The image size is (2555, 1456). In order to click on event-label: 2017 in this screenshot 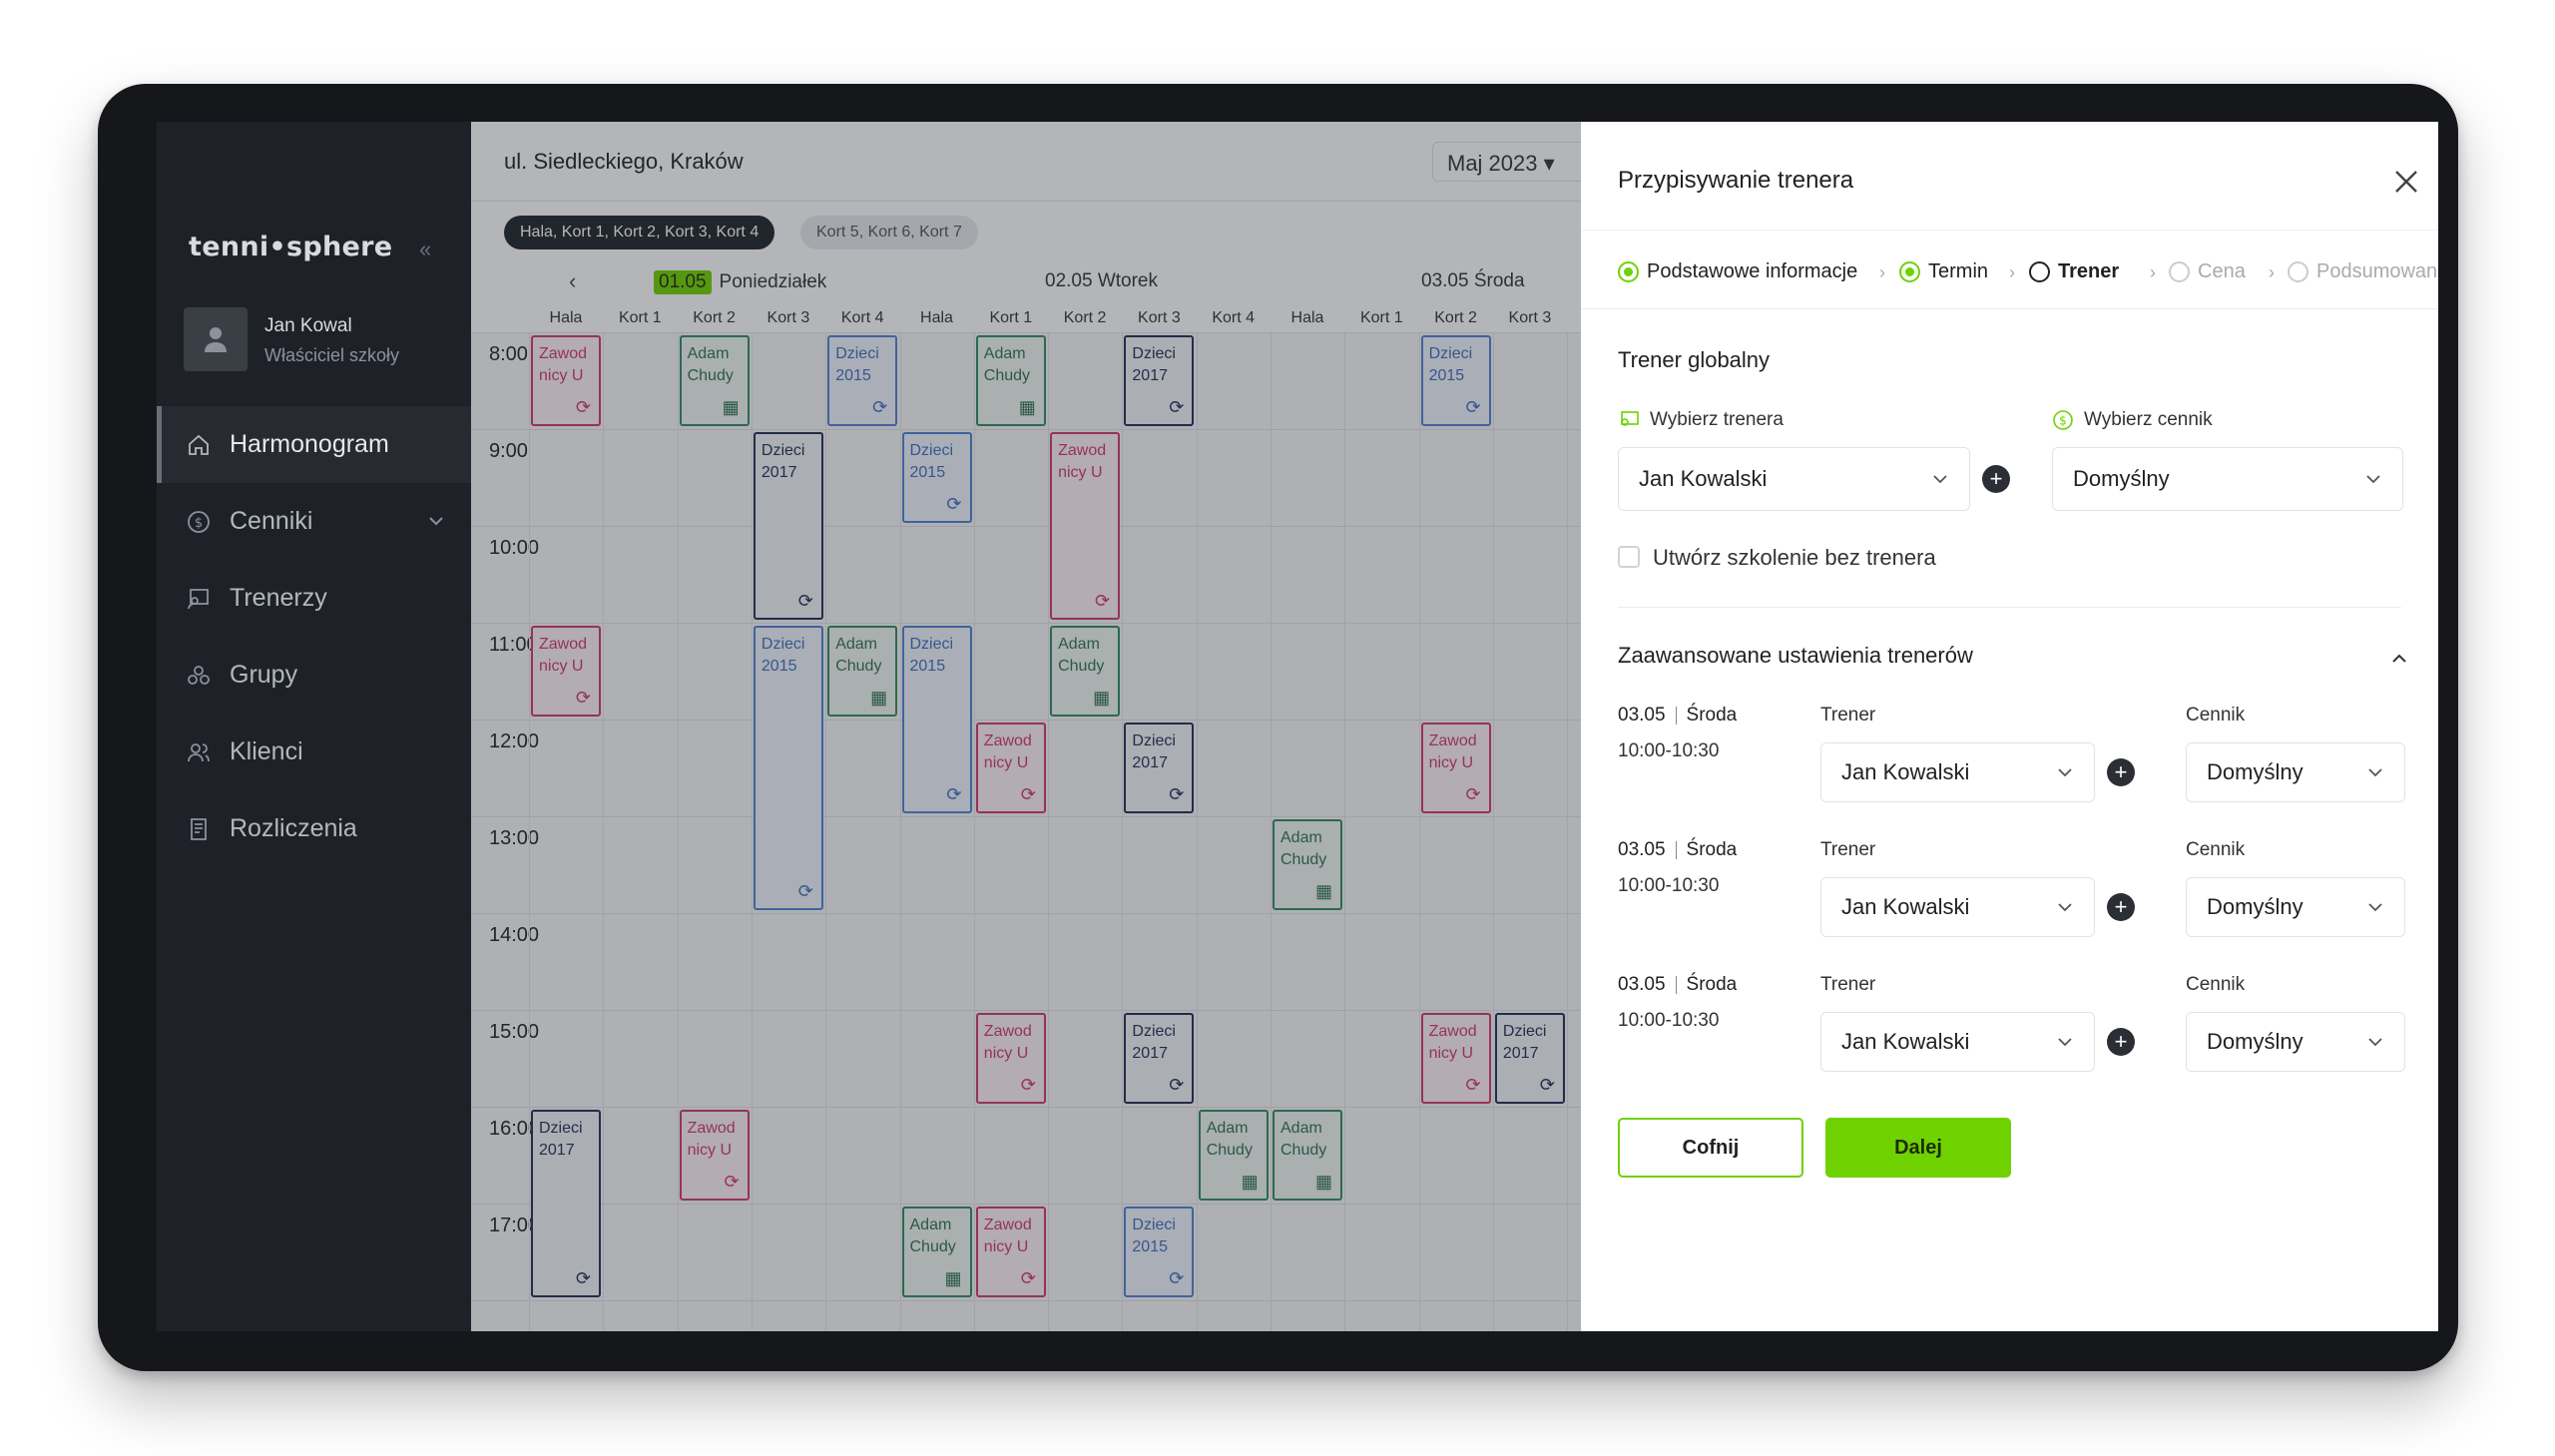, I will do `click(1150, 762)`.